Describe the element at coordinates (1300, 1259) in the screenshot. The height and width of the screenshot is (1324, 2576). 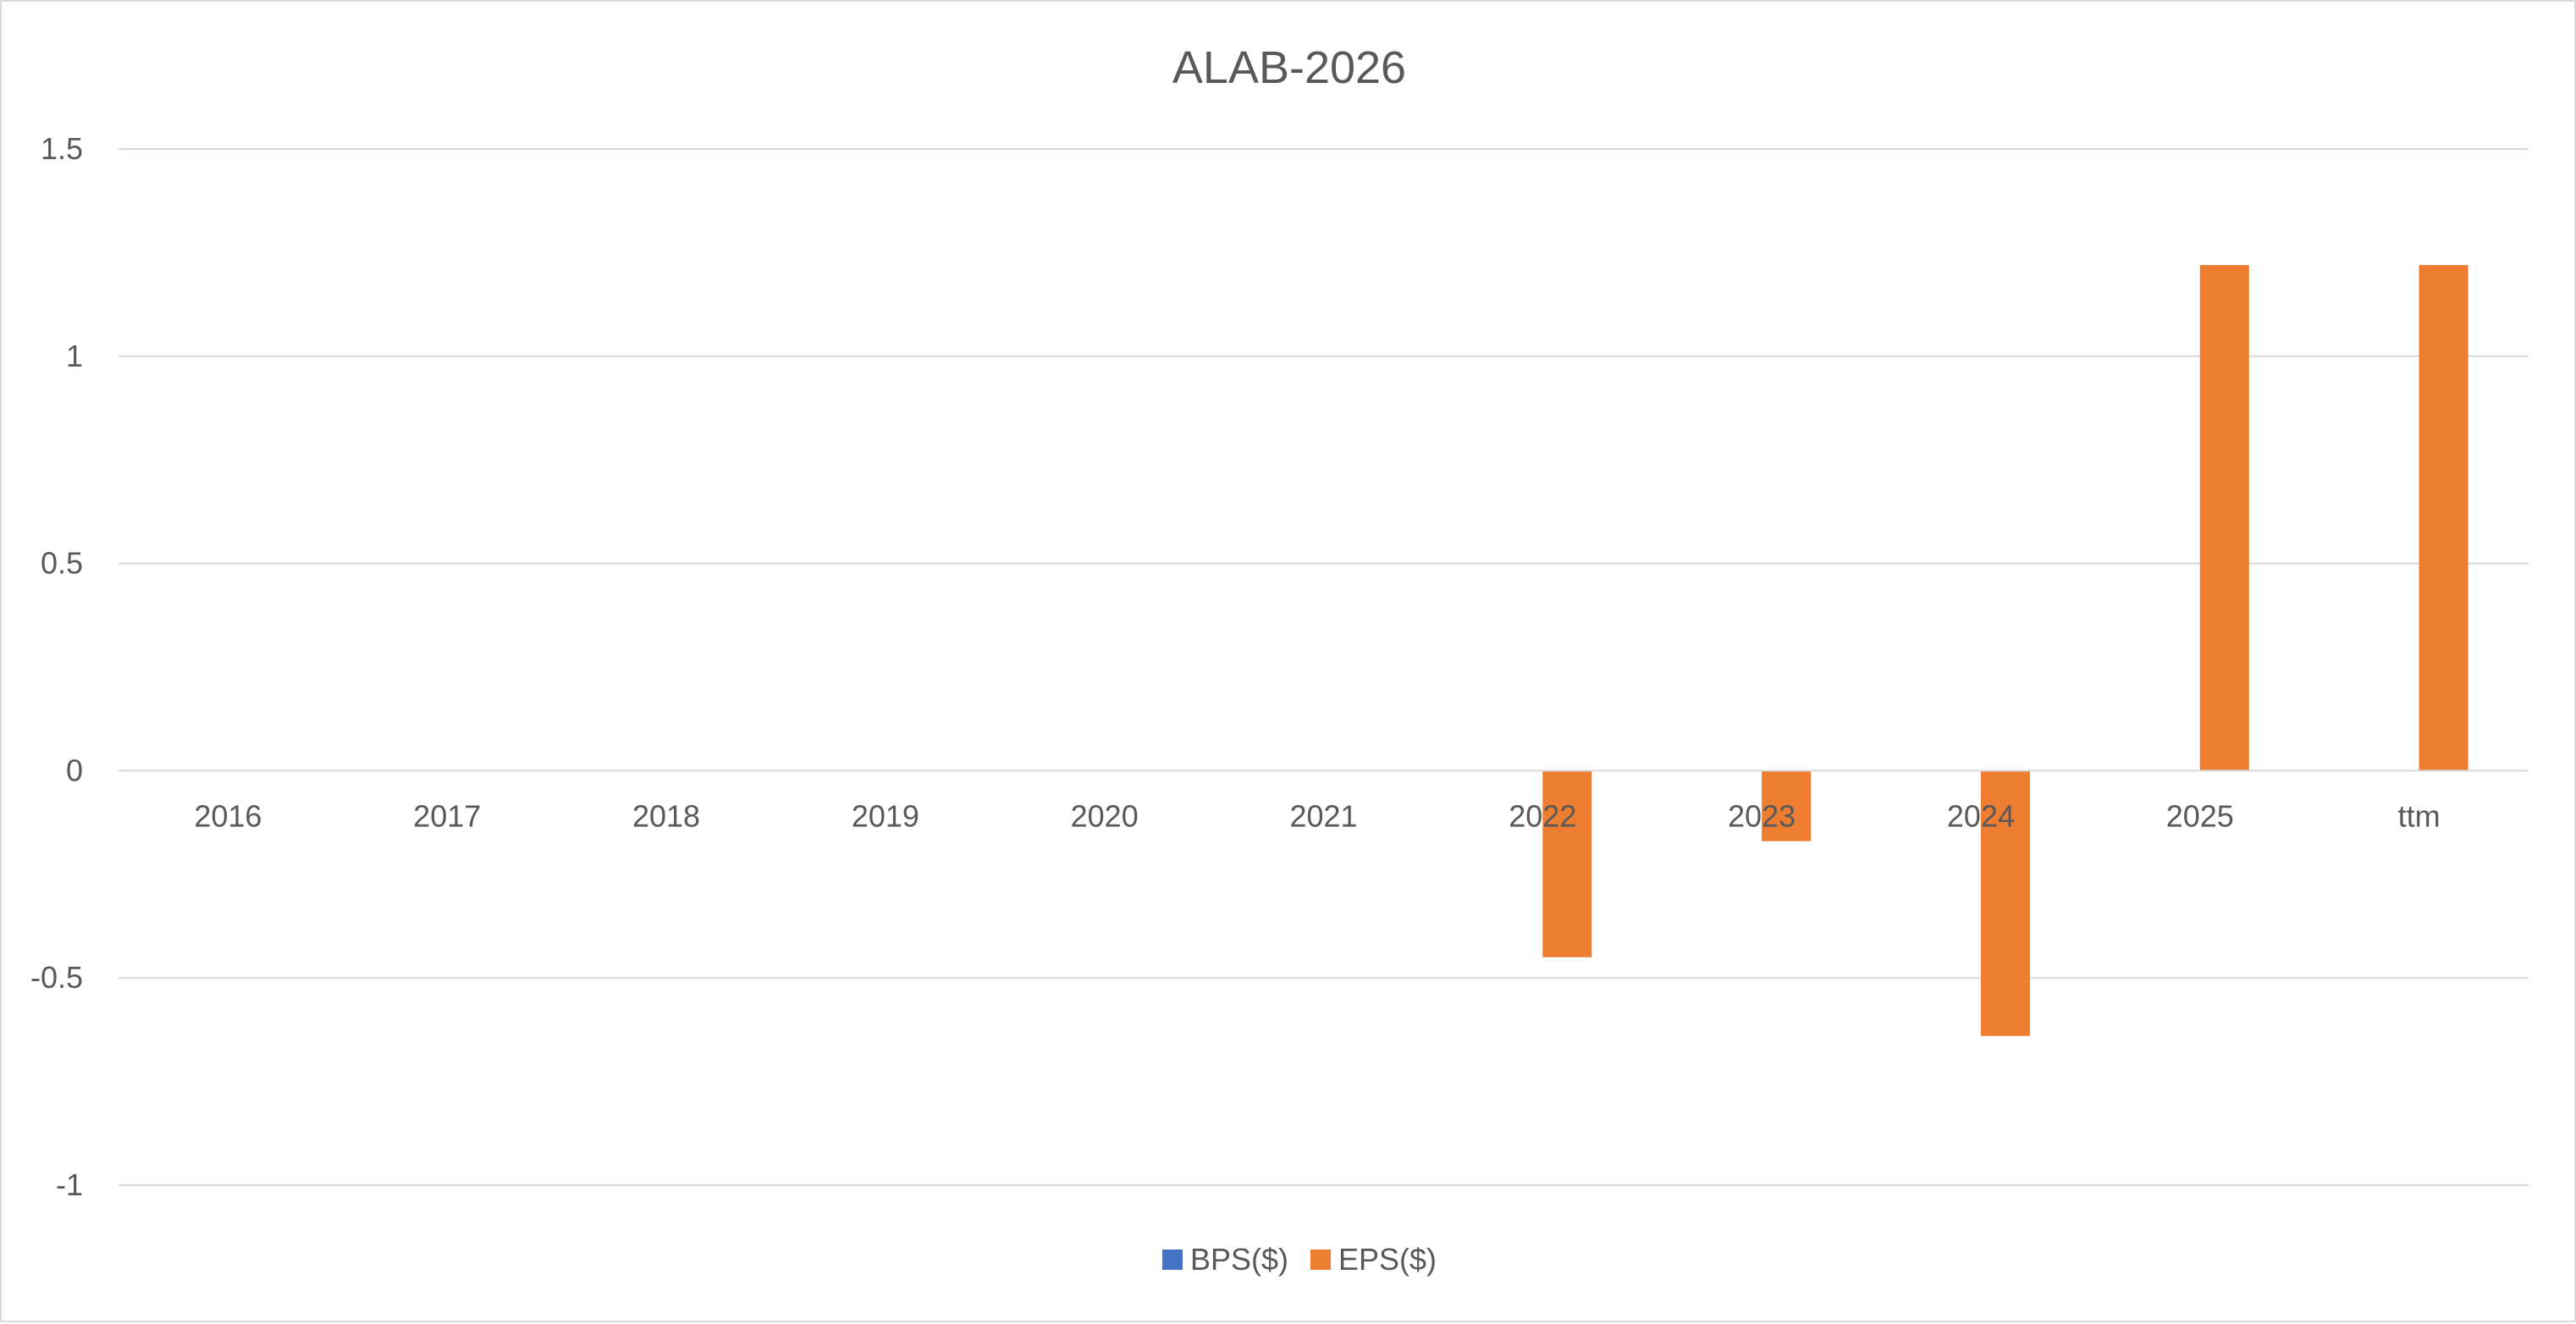
I see `legend: BPS($) EPS($)` at that location.